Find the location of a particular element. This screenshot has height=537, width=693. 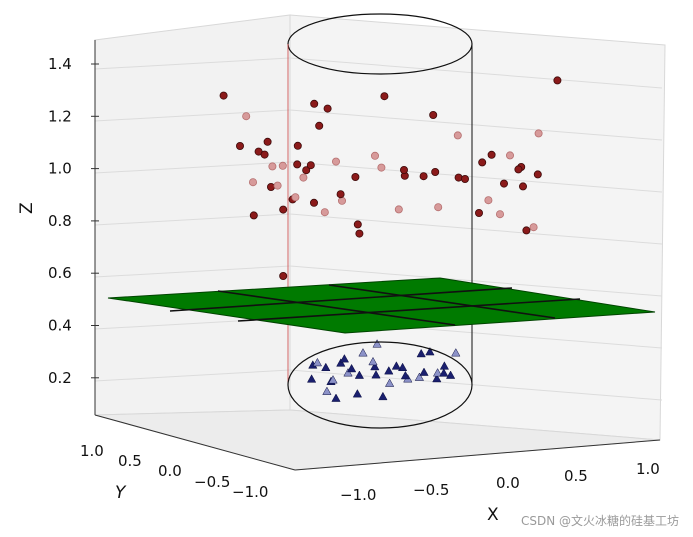

x-tick-label: 0.5 is located at coordinates (576, 476).